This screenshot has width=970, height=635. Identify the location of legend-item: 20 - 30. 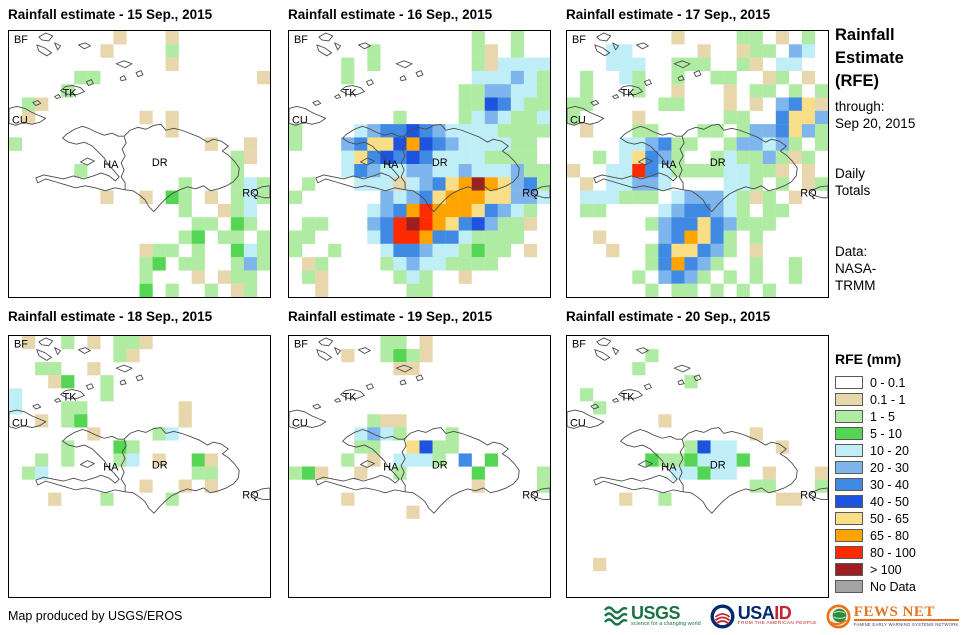
(901, 467).